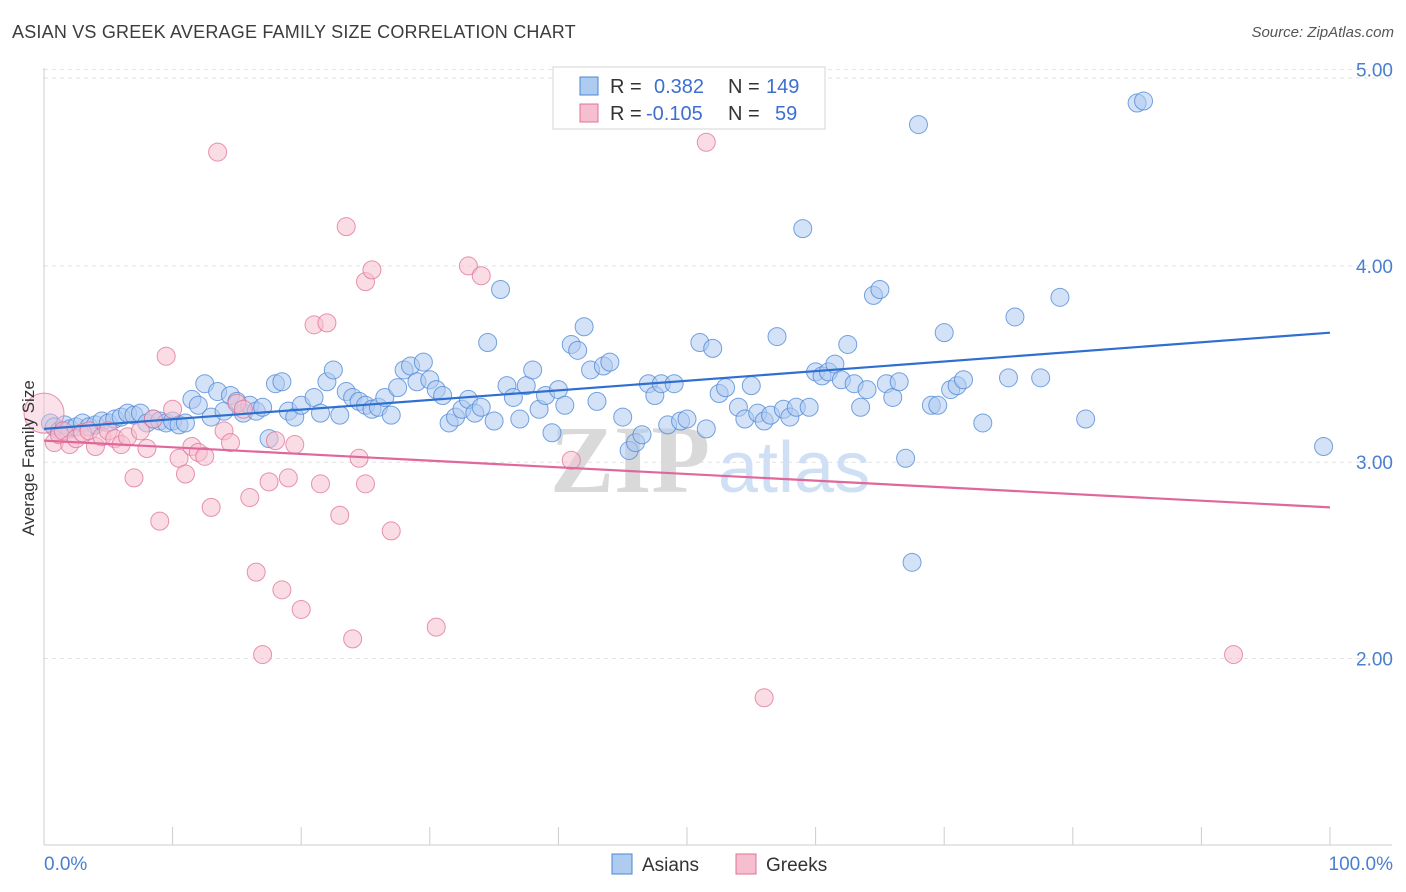  Describe the element at coordinates (679, 87) in the screenshot. I see `legend-r-value-asians: 0.382` at that location.